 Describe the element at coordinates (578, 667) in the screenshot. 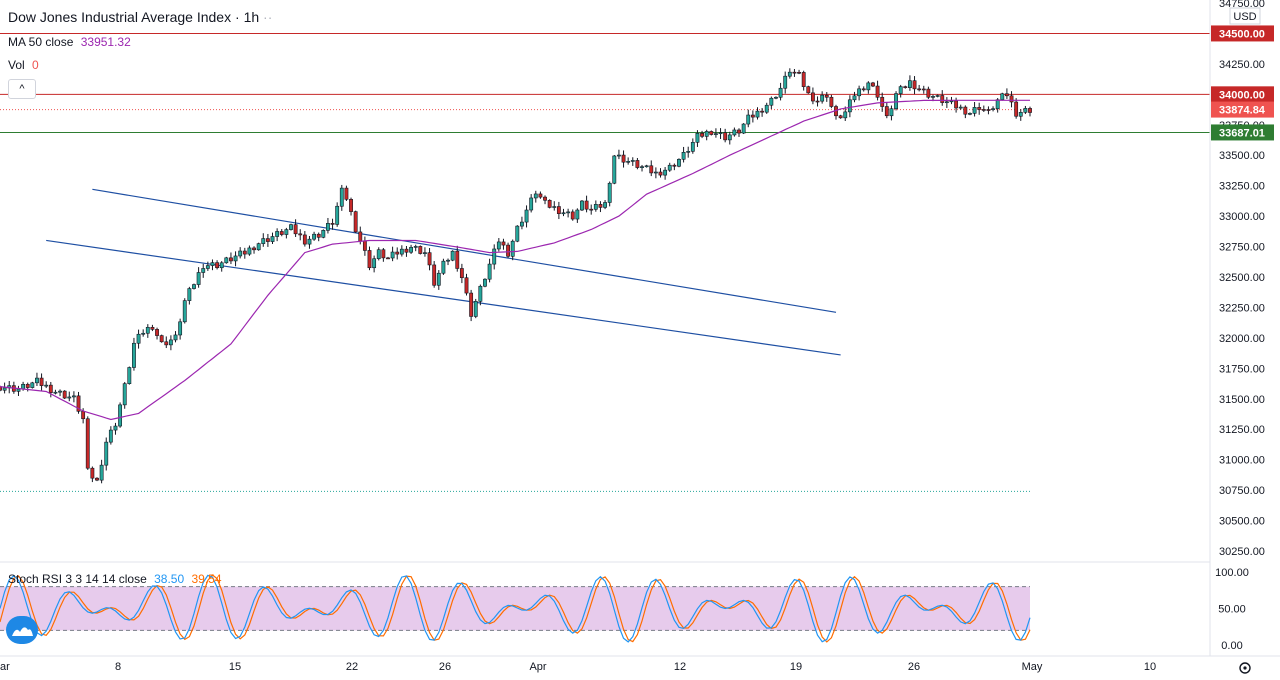

I see `x-axis-ticks: ar 8 15 22 26 Apr 12 19 26 May 10` at that location.